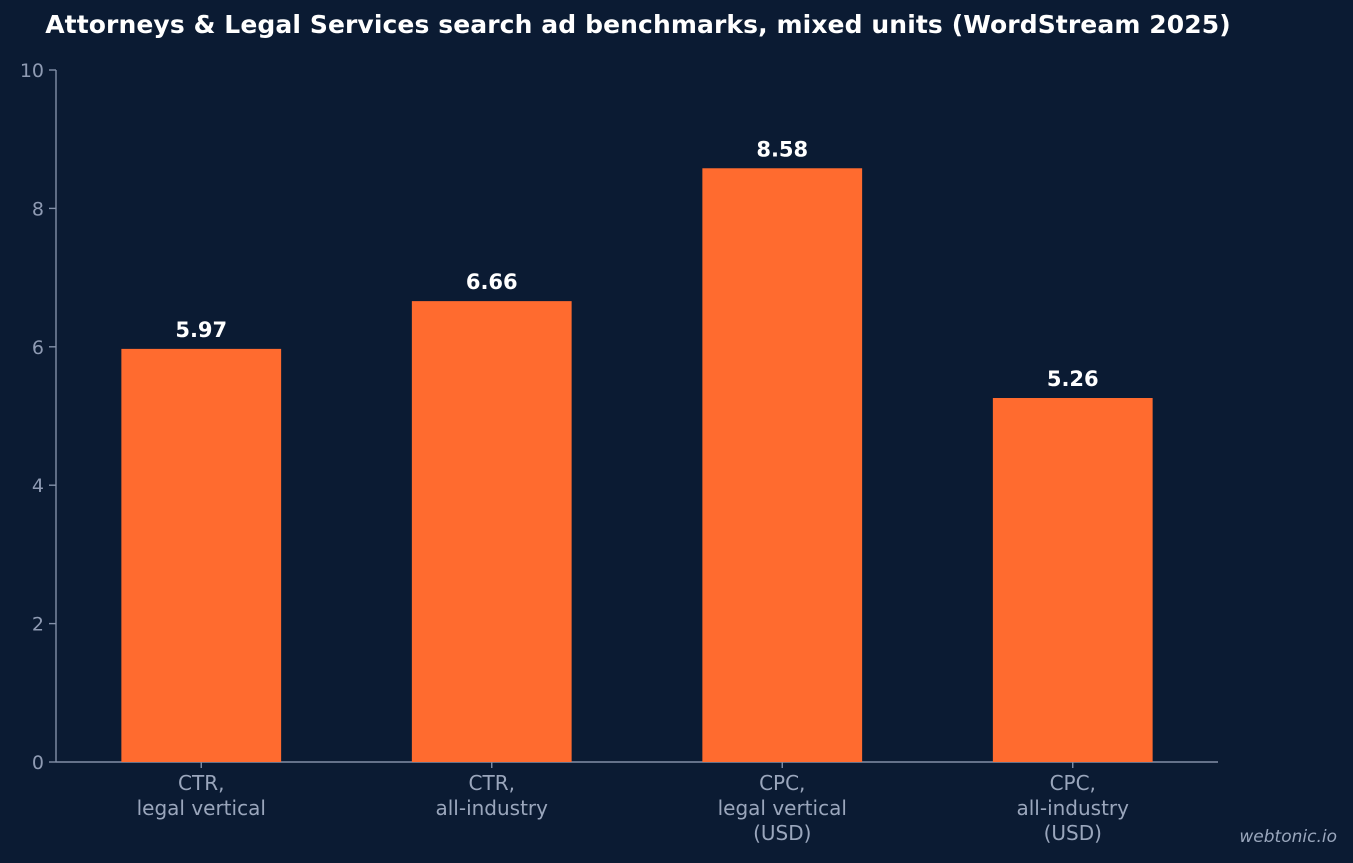 The width and height of the screenshot is (1353, 863). Describe the element at coordinates (492, 282) in the screenshot. I see `bar-value-label: 6.66` at that location.